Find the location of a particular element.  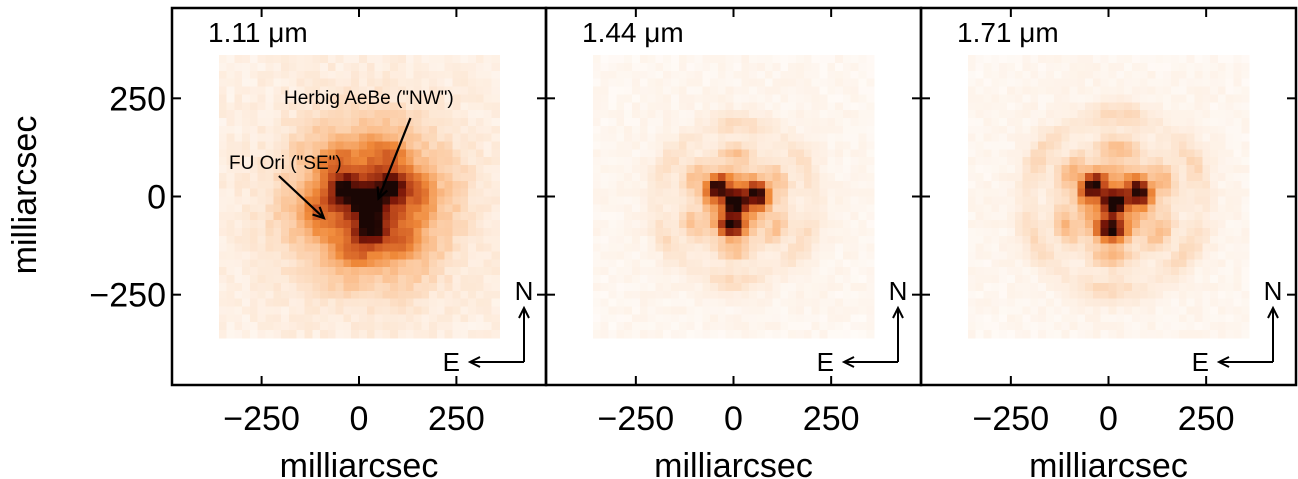

heatmap-image is located at coordinates (359, 197).